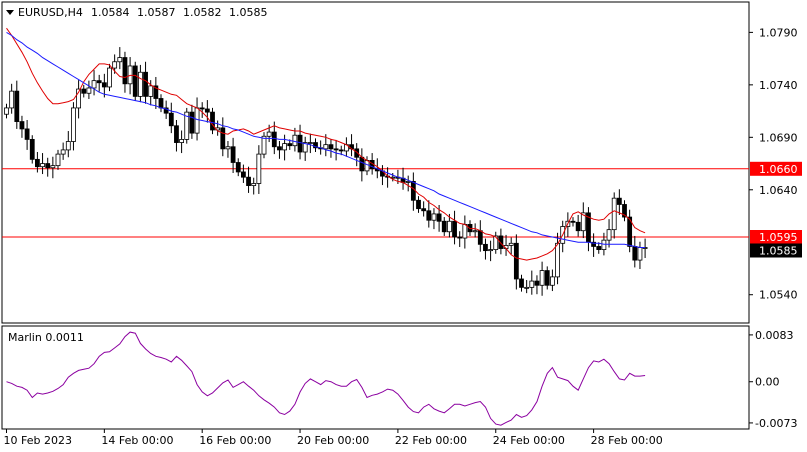 This screenshot has height=452, width=807. Describe the element at coordinates (235, 440) in the screenshot. I see `time-tick-label: 16 Feb 00:00` at that location.